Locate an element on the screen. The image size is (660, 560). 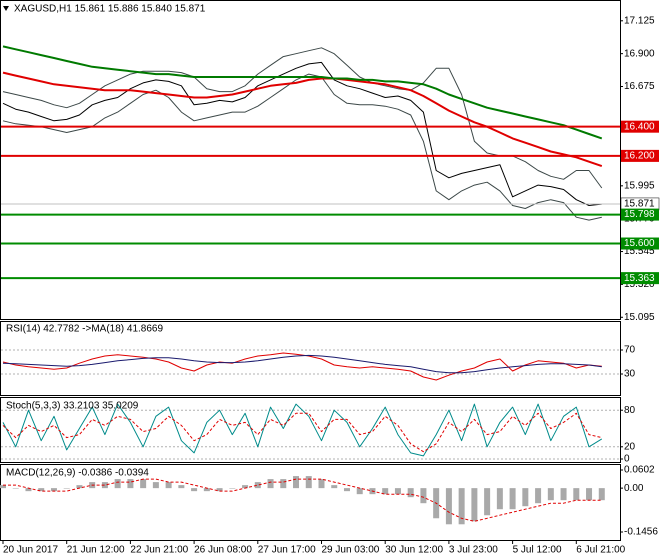
x-tick-label: 22 Jun 21:00 is located at coordinates (159, 550).